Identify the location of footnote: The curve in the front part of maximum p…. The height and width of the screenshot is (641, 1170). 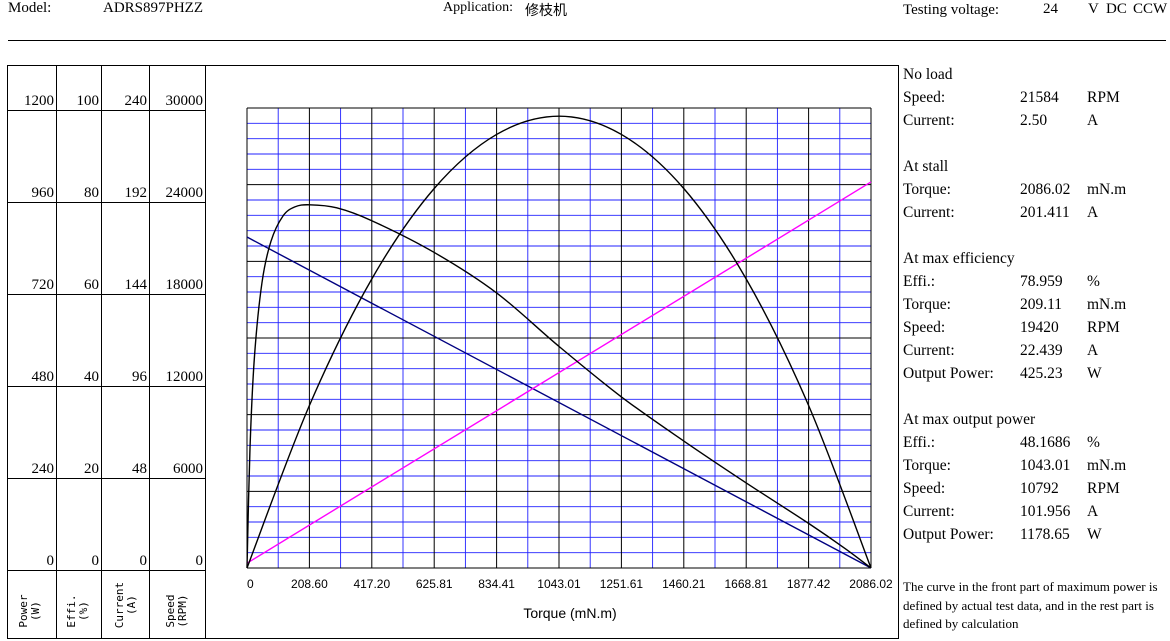
(1030, 605).